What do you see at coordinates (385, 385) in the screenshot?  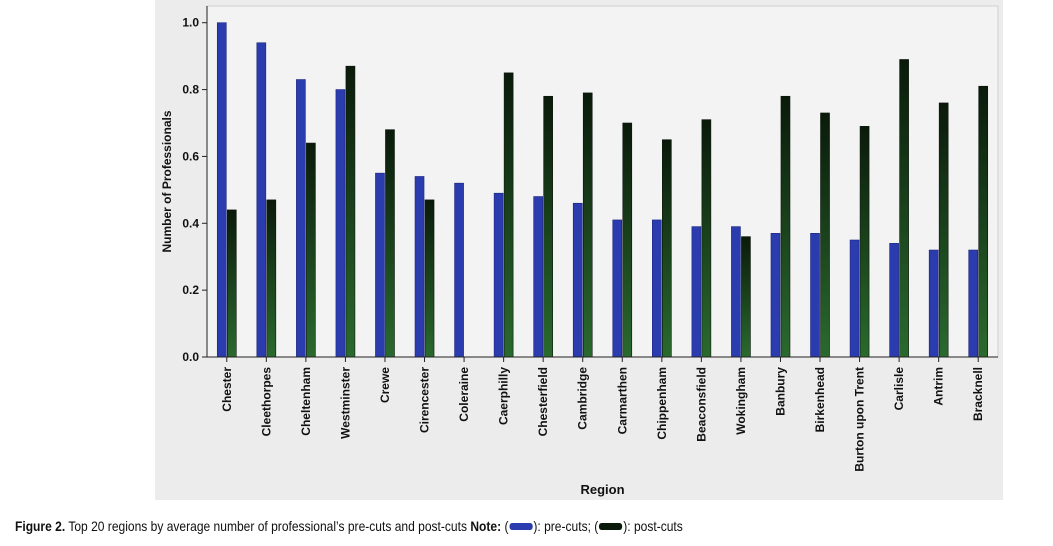 I see `x-tick-label: Crewe` at bounding box center [385, 385].